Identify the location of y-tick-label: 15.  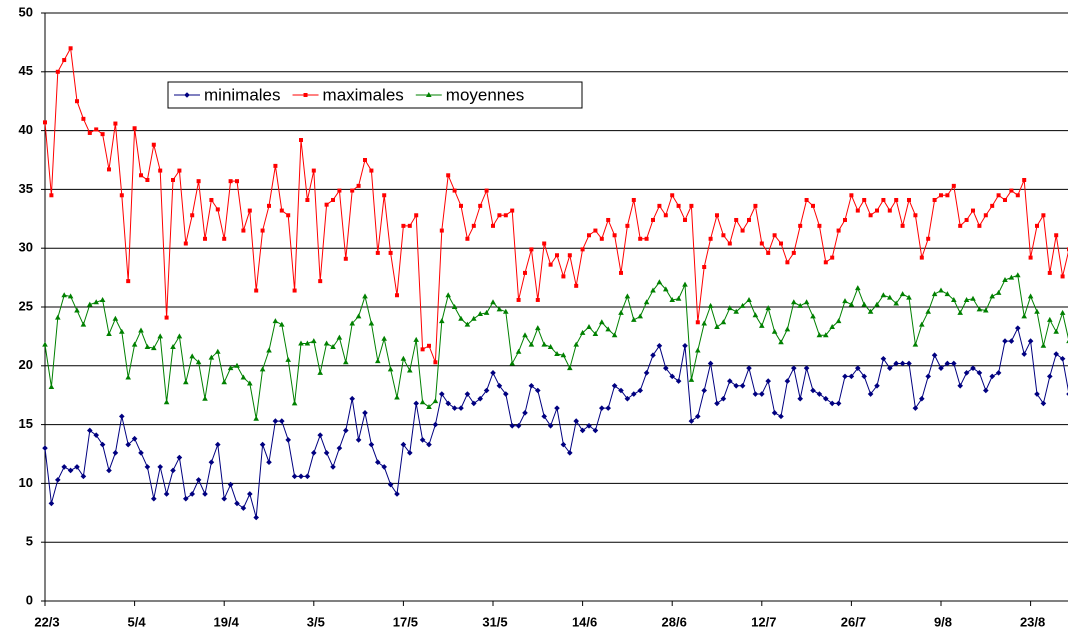
(26, 423).